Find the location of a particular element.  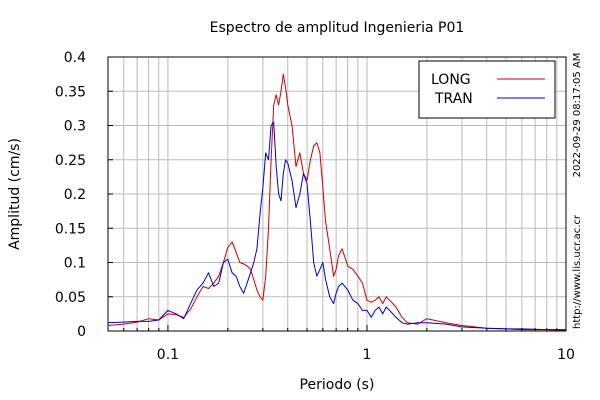

y-axis-label: Amplitud (cm/s) is located at coordinates (15, 194).